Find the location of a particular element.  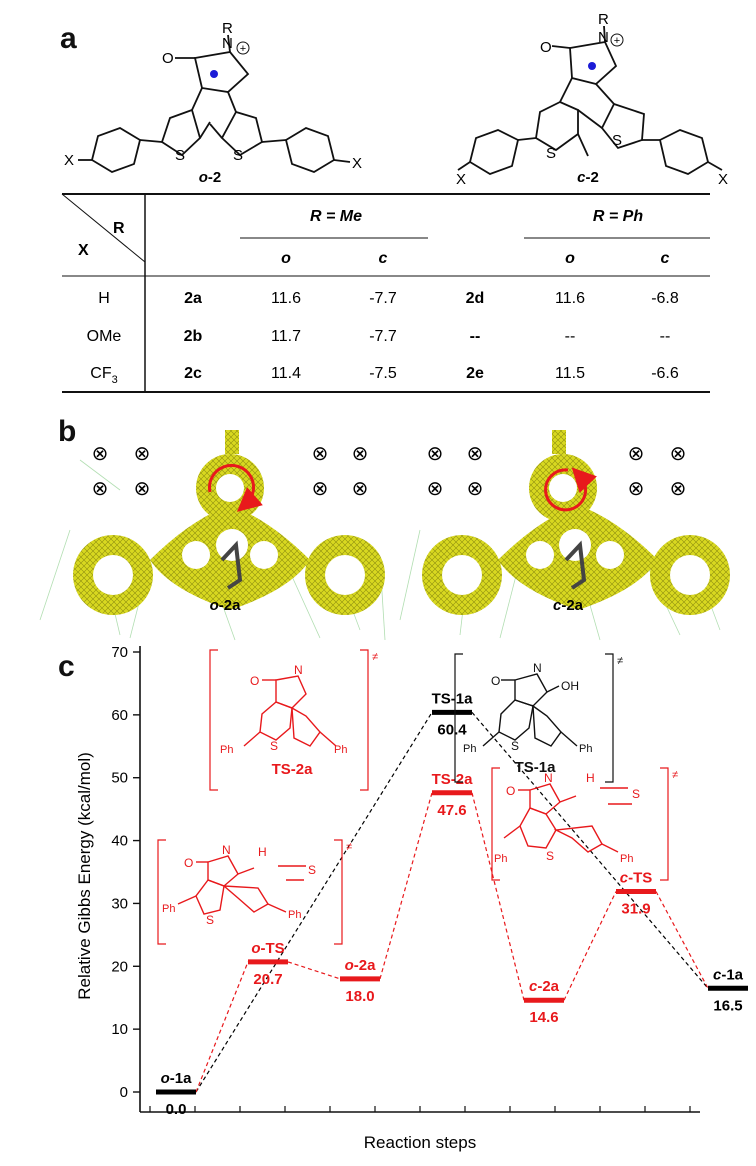

group-header-ph: R = Ph is located at coordinates (618, 216).